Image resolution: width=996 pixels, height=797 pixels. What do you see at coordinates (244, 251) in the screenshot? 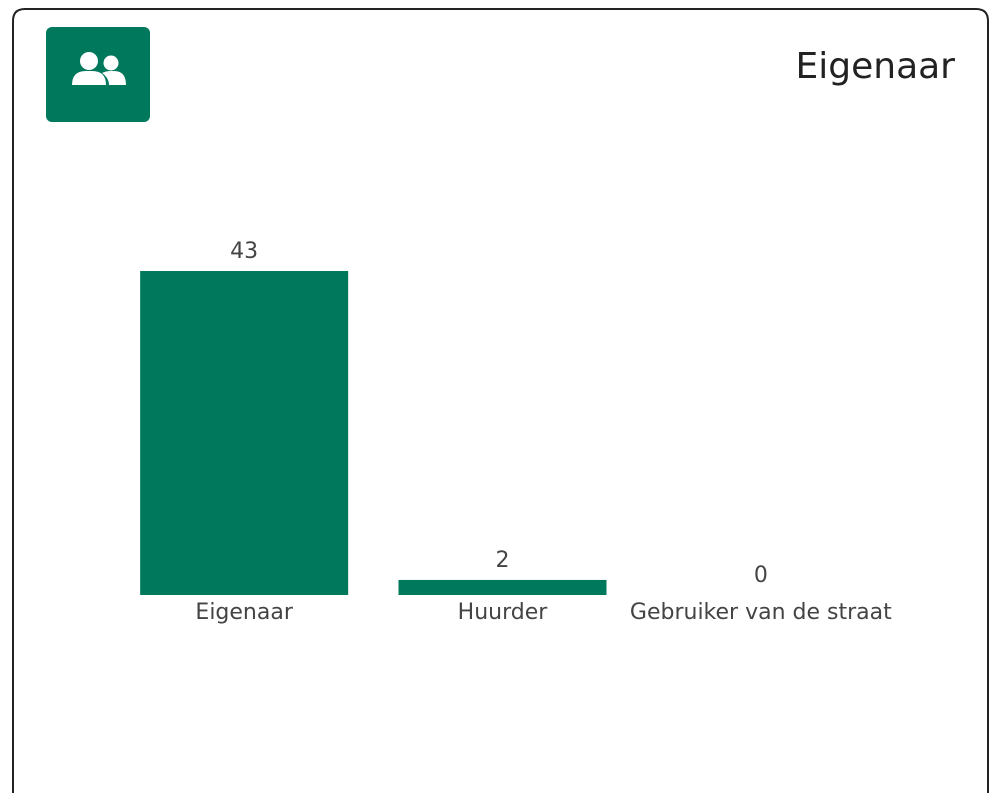
I see `value-label: 43` at bounding box center [244, 251].